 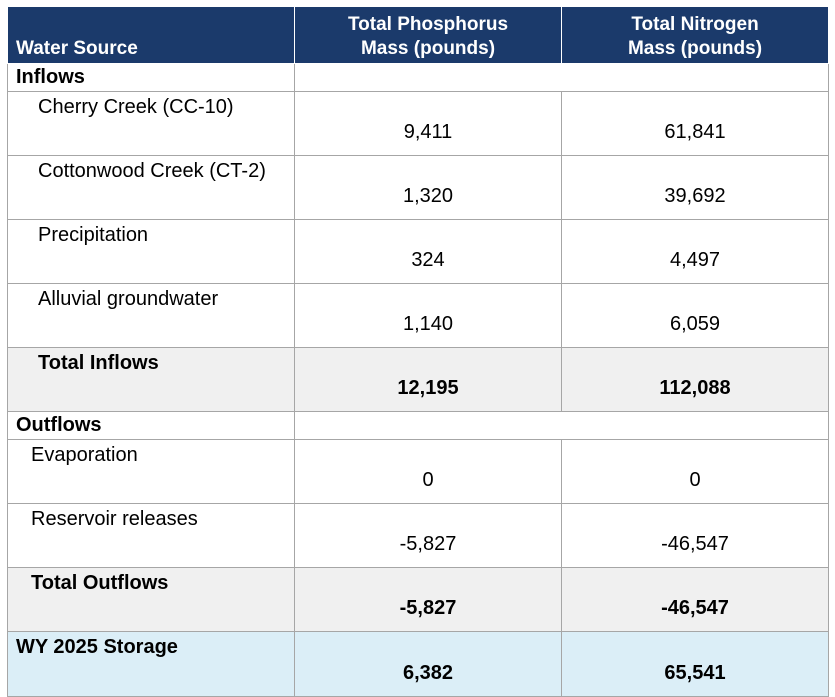 What do you see at coordinates (695, 251) in the screenshot?
I see `row-nitrogen: 4,497` at bounding box center [695, 251].